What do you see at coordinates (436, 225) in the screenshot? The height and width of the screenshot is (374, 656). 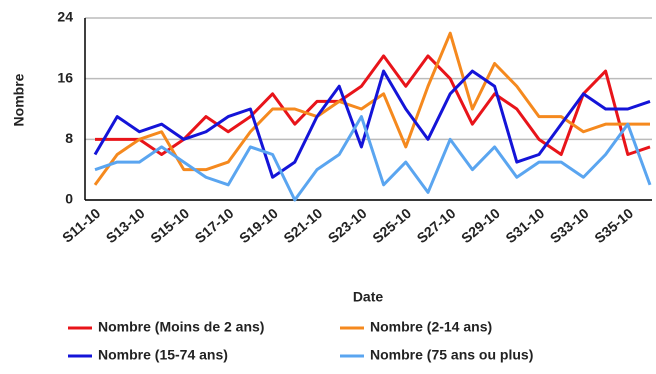 I see `x-tick-label: S27-10` at bounding box center [436, 225].